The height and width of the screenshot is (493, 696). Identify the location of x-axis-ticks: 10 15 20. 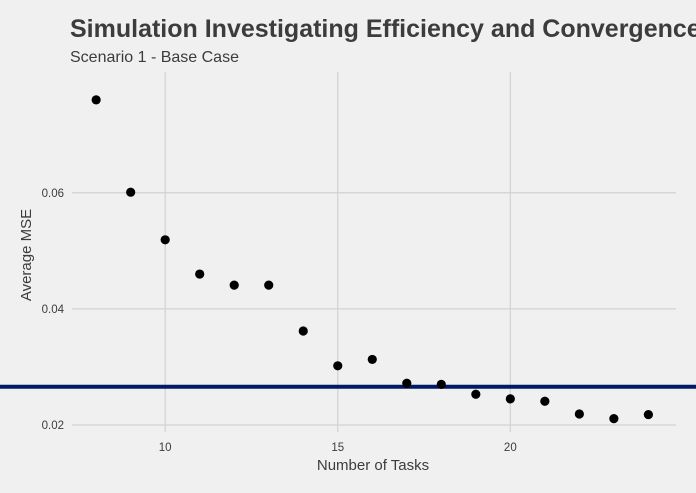
(338, 448).